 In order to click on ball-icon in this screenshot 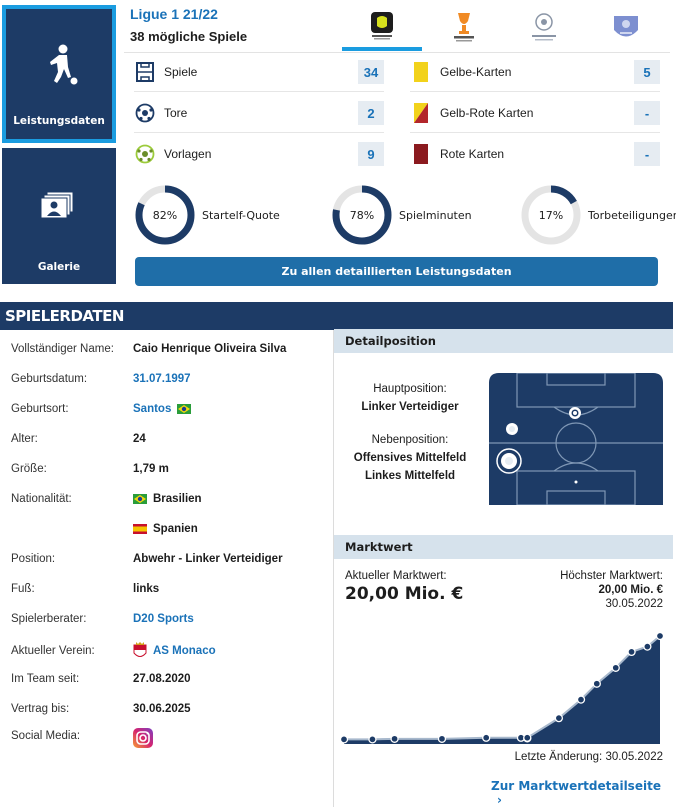, I will do `click(145, 113)`.